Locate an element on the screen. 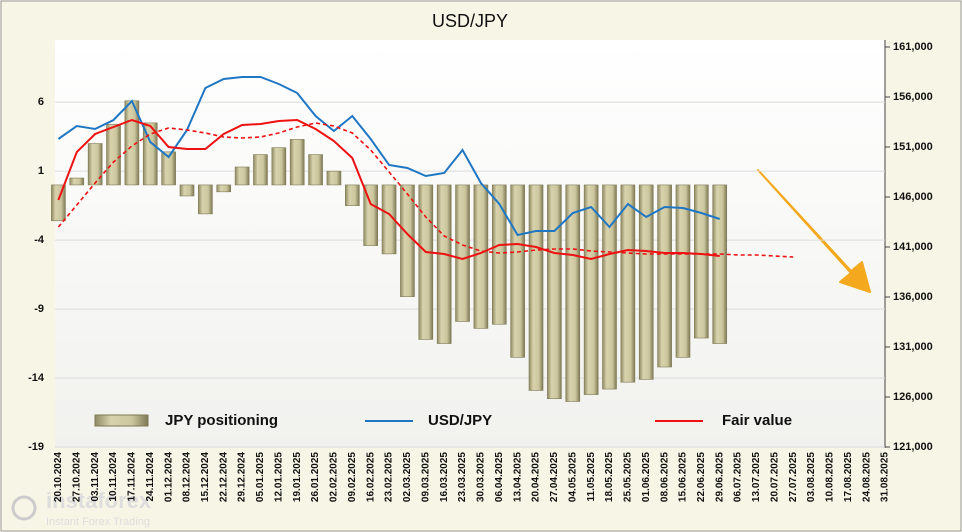  y2-tick-label: 131,000 is located at coordinates (913, 347).